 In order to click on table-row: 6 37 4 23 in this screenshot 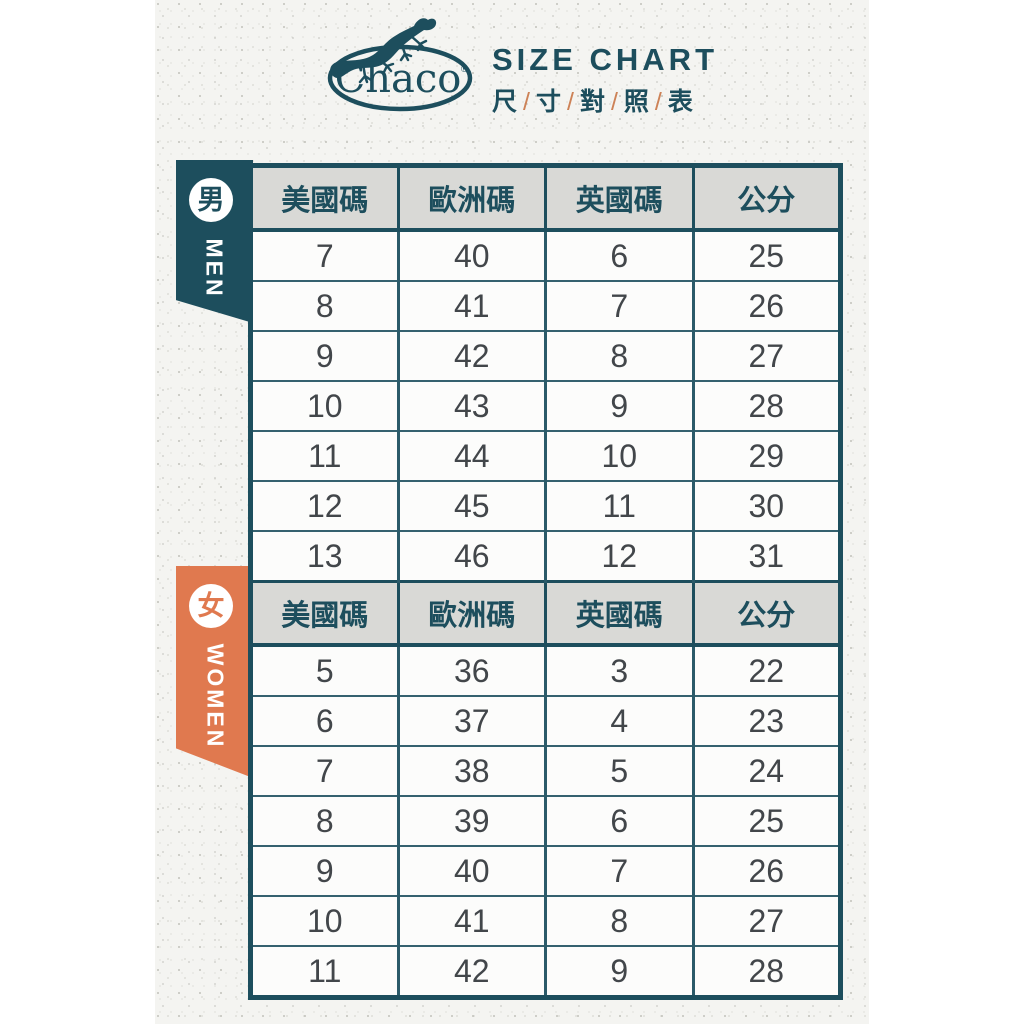, I will do `click(545, 721)`.